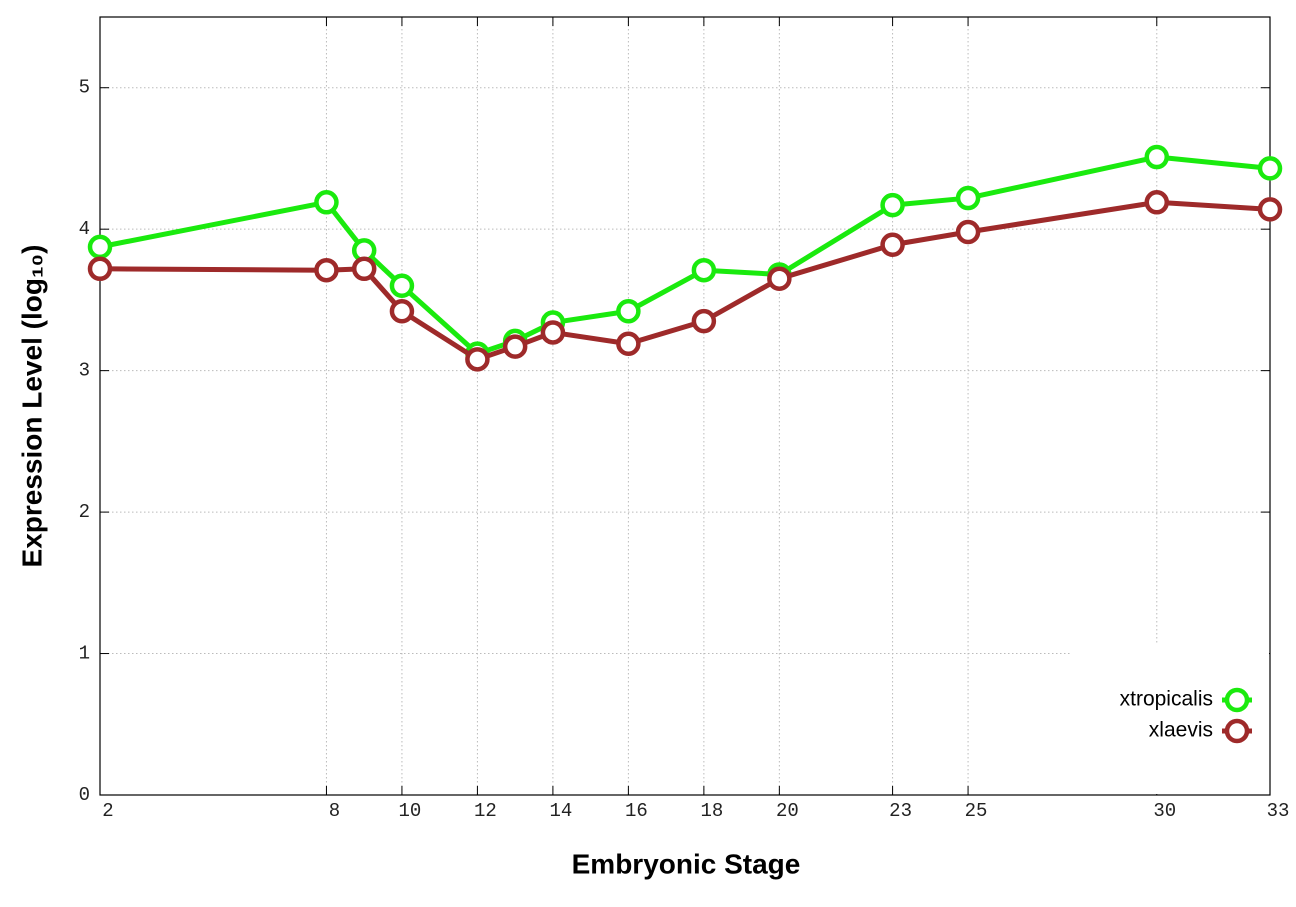 The image size is (1296, 907). I want to click on x-tick-label: 25, so click(976, 811).